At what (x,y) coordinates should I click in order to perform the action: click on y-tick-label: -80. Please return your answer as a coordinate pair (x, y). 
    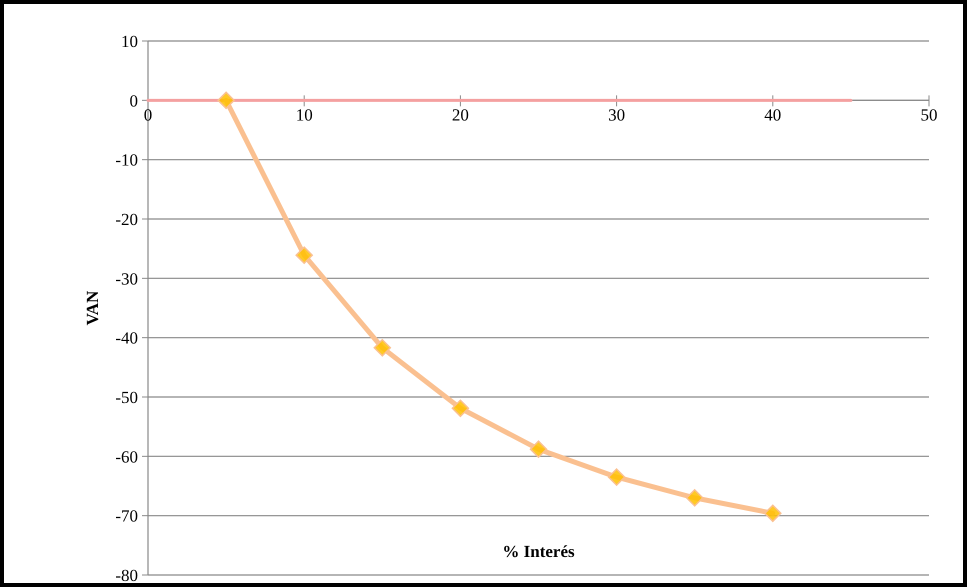
    Looking at the image, I should click on (126, 575).